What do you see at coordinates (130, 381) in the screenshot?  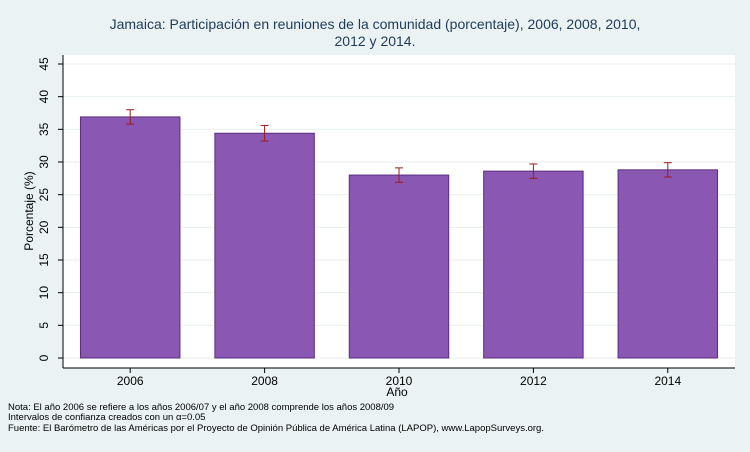 I see `x-tick-label-2006: 2006` at bounding box center [130, 381].